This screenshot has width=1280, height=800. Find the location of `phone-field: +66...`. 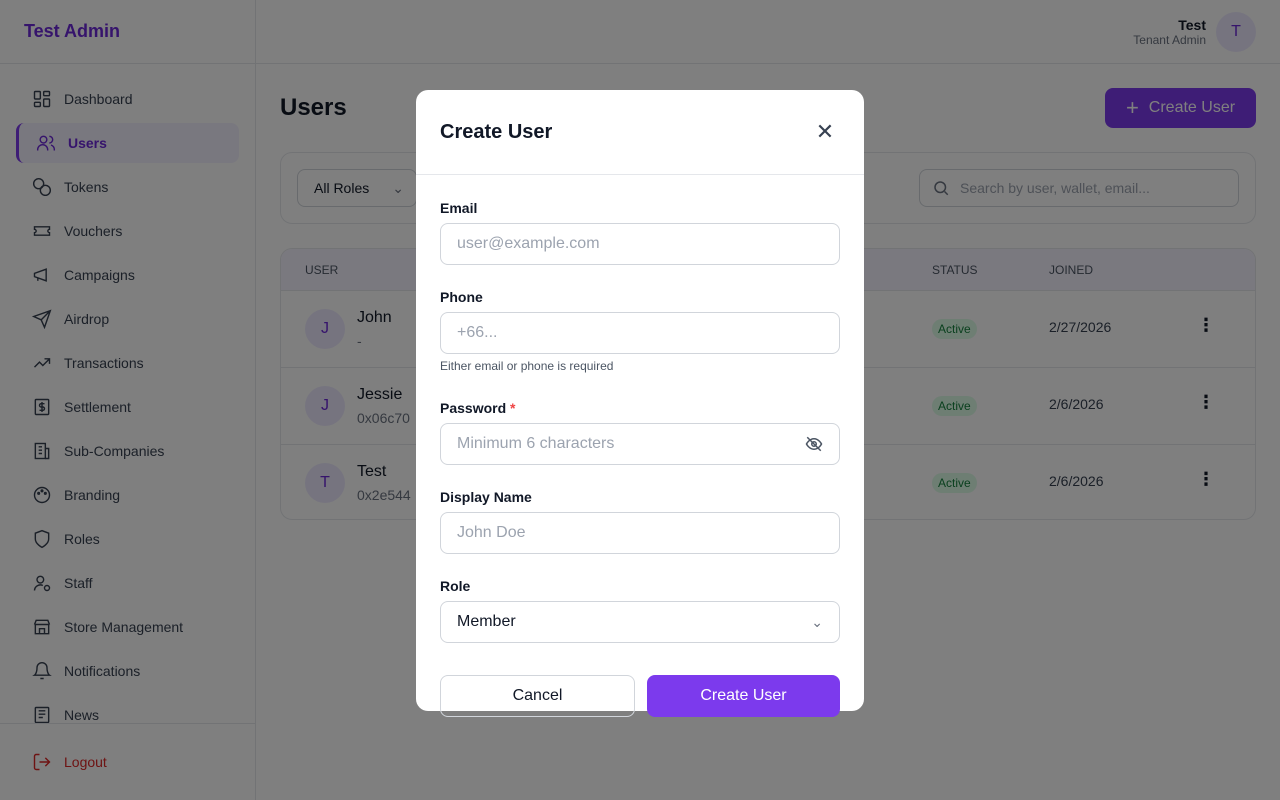

phone-field: +66... is located at coordinates (640, 333).